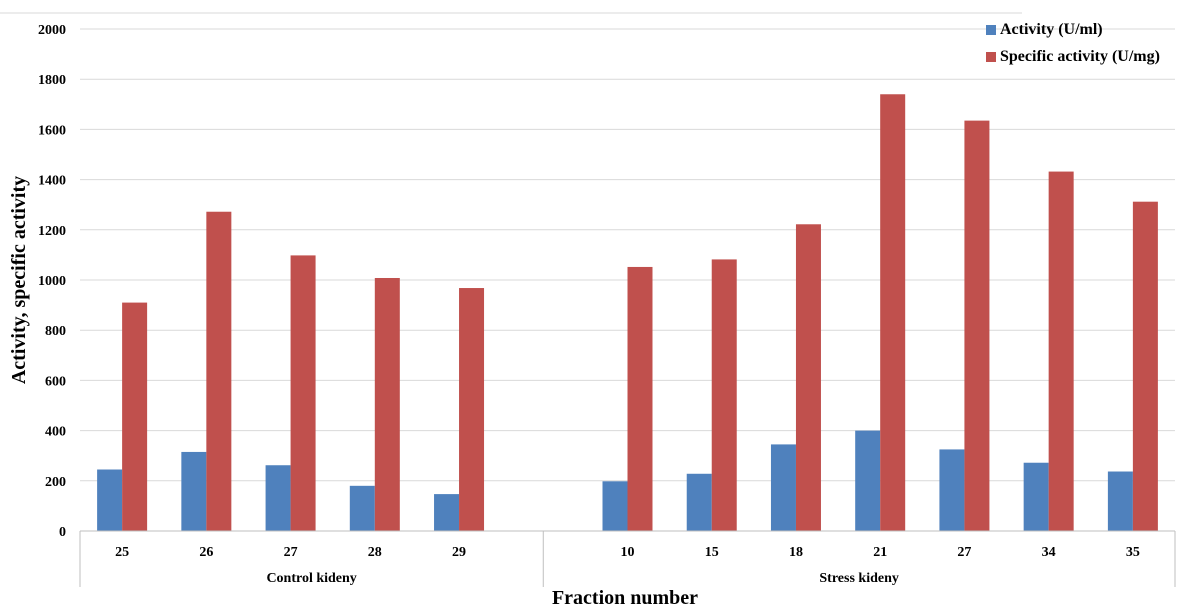 This screenshot has height=609, width=1185. Describe the element at coordinates (375, 552) in the screenshot. I see `x-tick-label: 28` at that location.